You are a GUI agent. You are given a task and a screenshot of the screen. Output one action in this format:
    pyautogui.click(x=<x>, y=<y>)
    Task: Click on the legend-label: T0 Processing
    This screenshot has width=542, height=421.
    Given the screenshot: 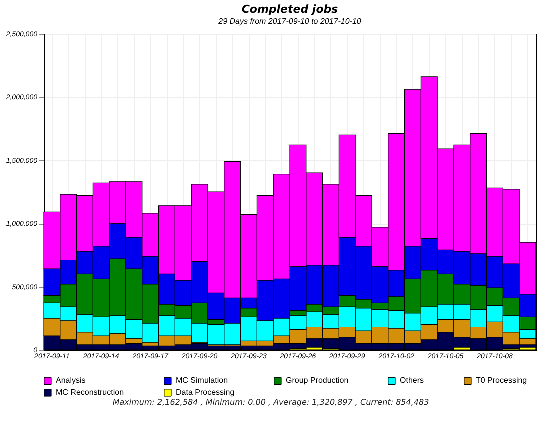 What is the action you would take?
    pyautogui.click(x=502, y=381)
    